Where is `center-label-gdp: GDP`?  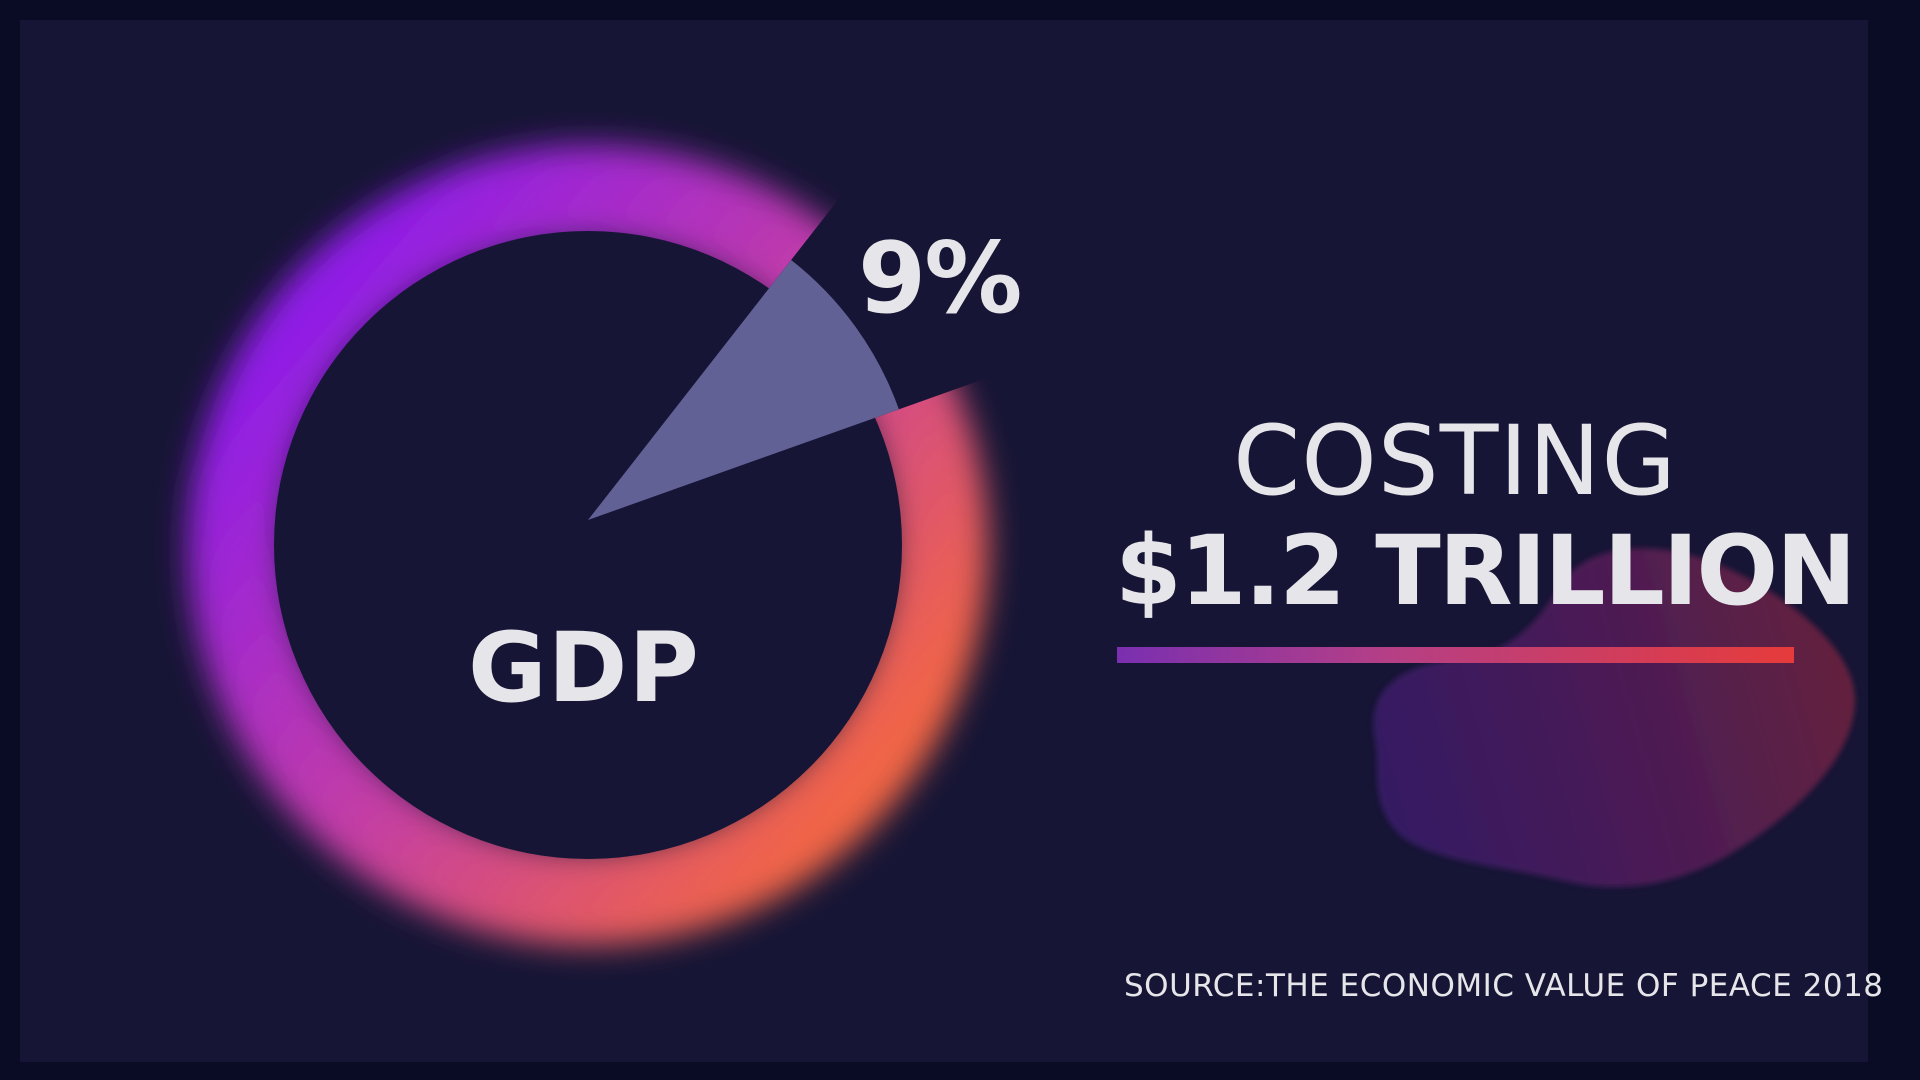 center-label-gdp: GDP is located at coordinates (584, 668).